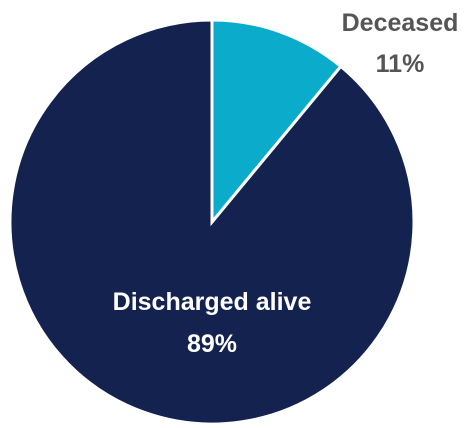 This screenshot has width=469, height=428. I want to click on slice-label-discharged-alive: Discharged alive, so click(212, 302).